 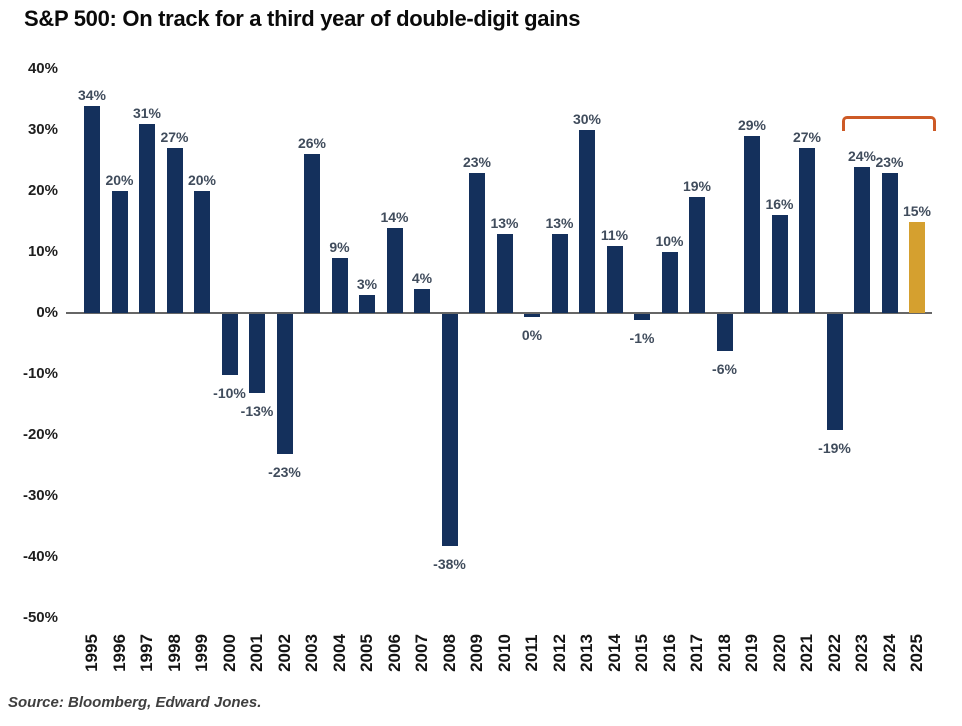 What do you see at coordinates (916, 653) in the screenshot?
I see `x-tick-2025: 2025` at bounding box center [916, 653].